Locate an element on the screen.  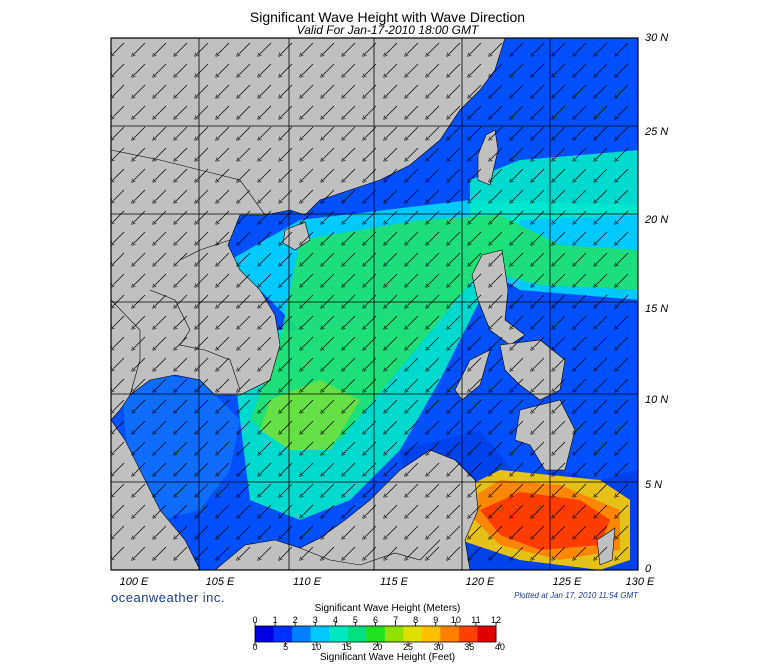
lat-label-0: 0 is located at coordinates (648, 569).